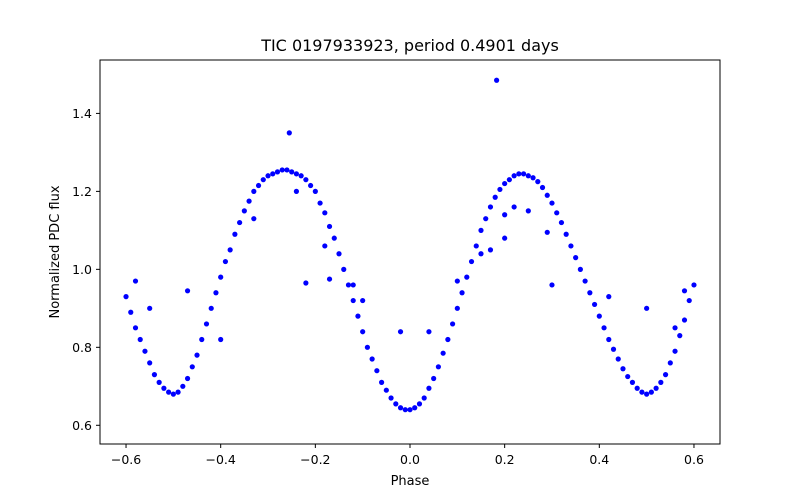 The height and width of the screenshot is (500, 800). I want to click on y-tick-label: 1.4, so click(82, 113).